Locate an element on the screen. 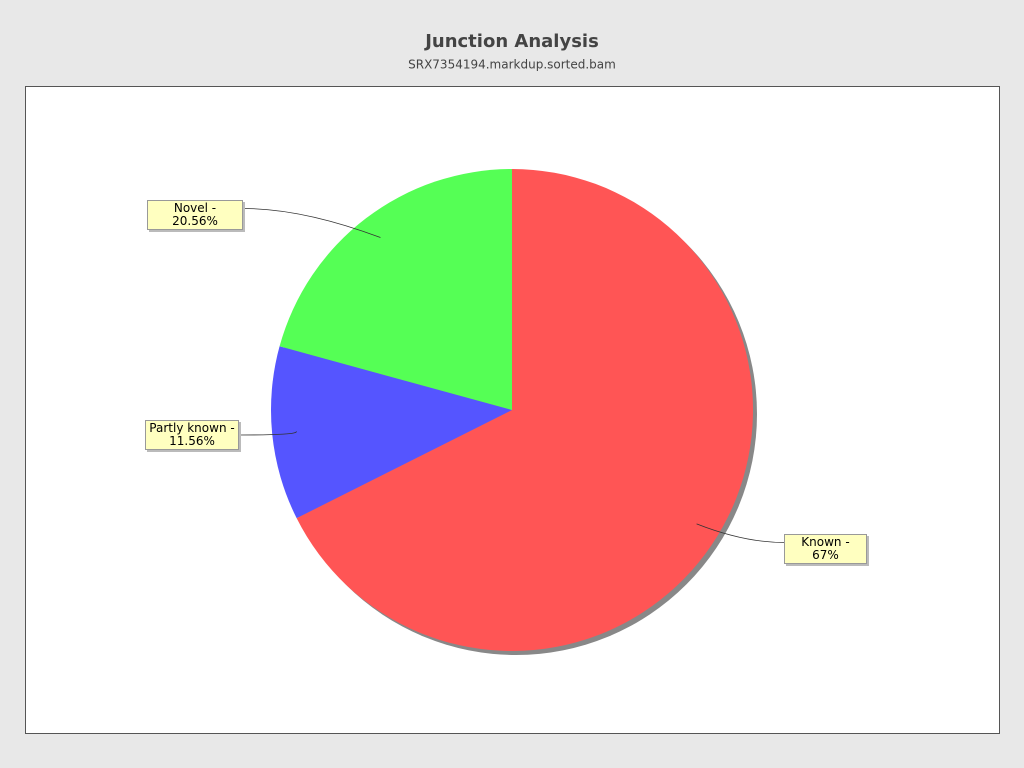  slice-label: Partly known - 11.56% is located at coordinates (192, 435).